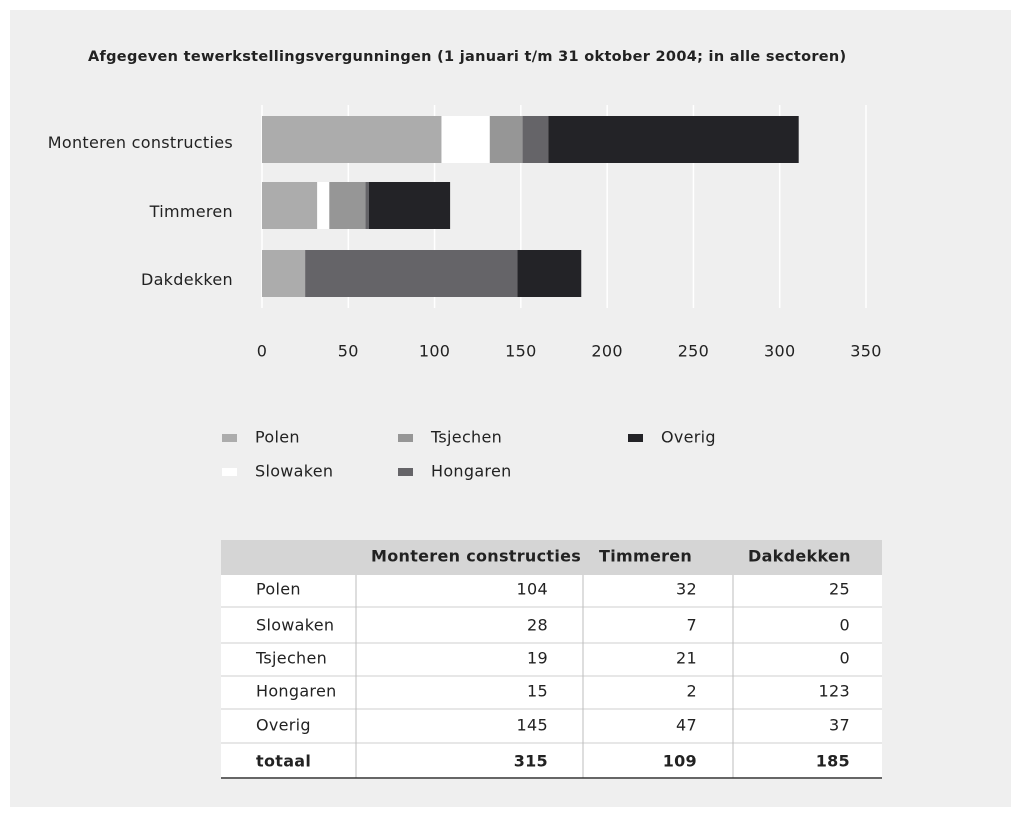  What do you see at coordinates (537, 658) in the screenshot?
I see `table-cell: 19` at bounding box center [537, 658].